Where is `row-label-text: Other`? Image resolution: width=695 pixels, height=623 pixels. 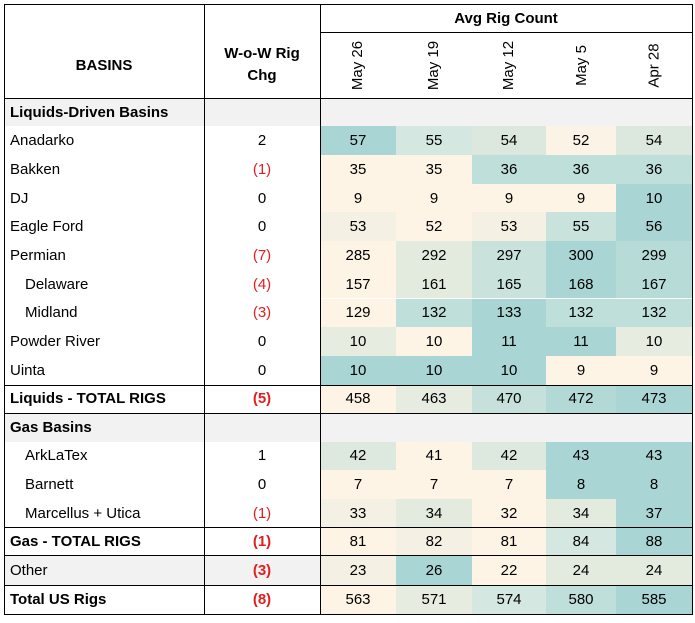 row-label-text: Other is located at coordinates (29, 570).